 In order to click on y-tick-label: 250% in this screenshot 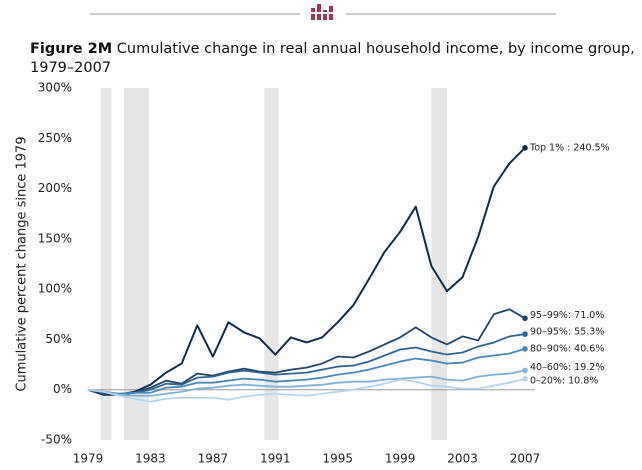, I will do `click(55, 138)`.